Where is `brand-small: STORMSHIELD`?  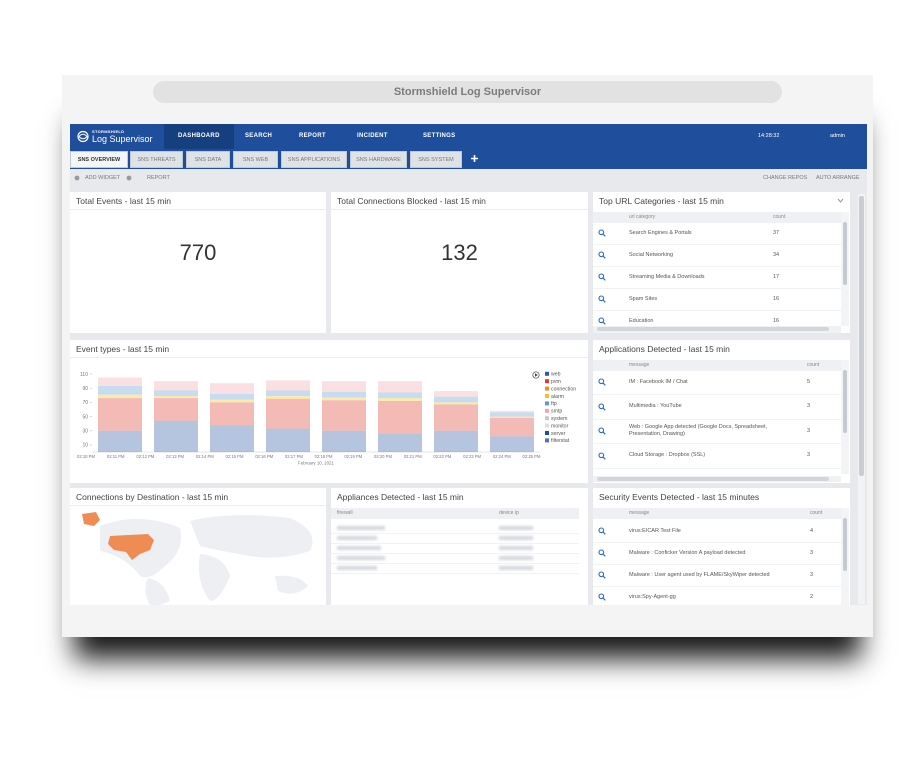
brand-small: STORMSHIELD is located at coordinates (108, 131).